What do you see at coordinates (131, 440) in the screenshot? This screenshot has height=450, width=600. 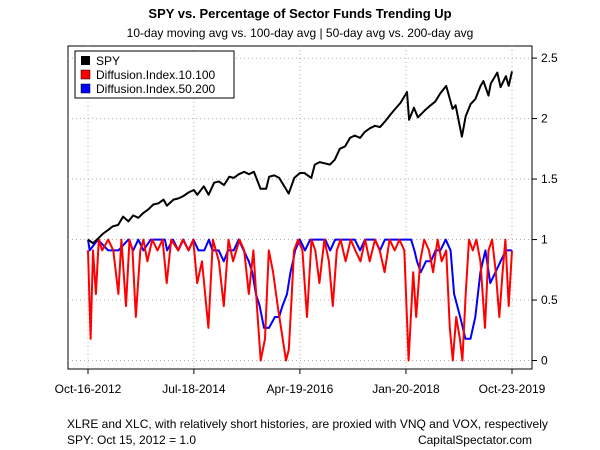 I see `footnote-spy-base: SPY: Oct 15, 2012 = 1.0` at bounding box center [131, 440].